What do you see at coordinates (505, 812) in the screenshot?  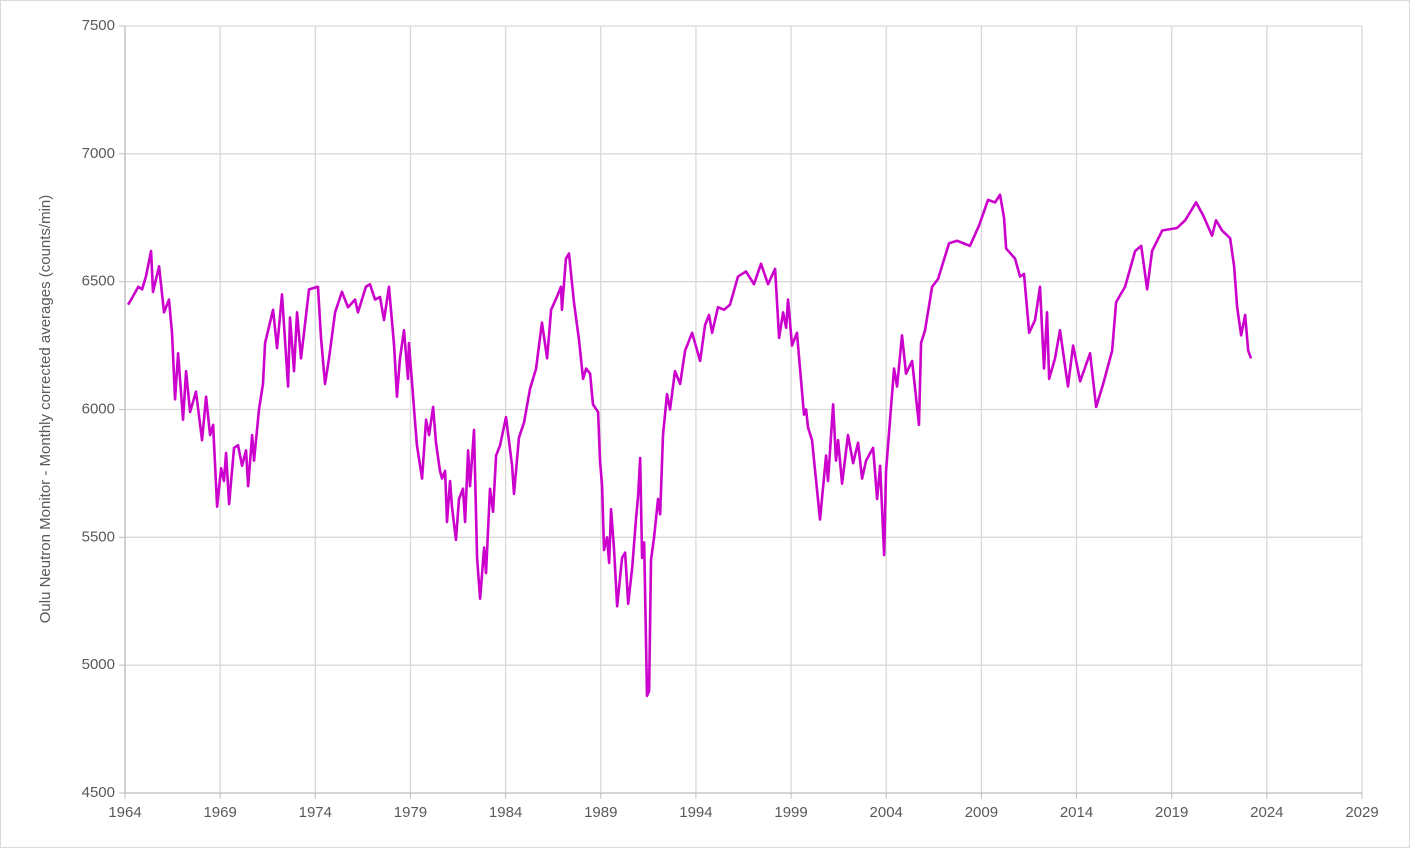 I see `x-tick-label: 1984` at bounding box center [505, 812].